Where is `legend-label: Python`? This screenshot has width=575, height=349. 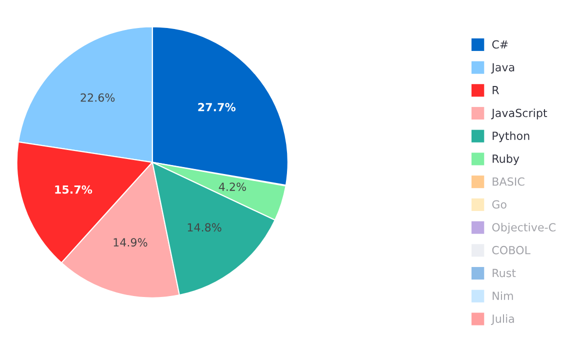
legend-label: Python is located at coordinates (511, 136).